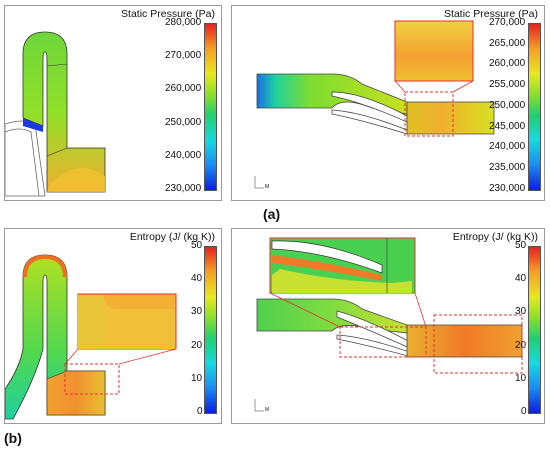 The width and height of the screenshot is (550, 449). I want to click on colorbar-tick: 235,000, so click(507, 167).